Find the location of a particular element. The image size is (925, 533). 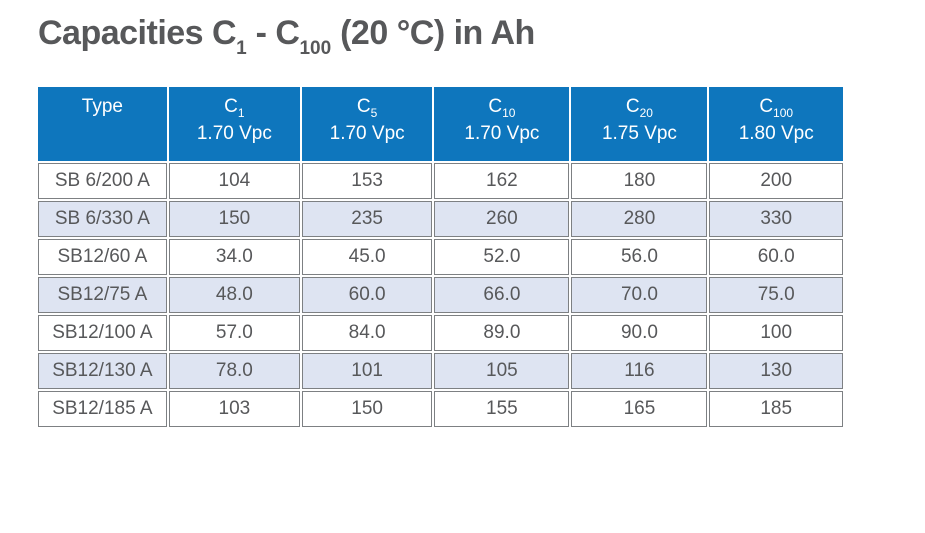

capacity-symbol: C100 is located at coordinates (776, 108).